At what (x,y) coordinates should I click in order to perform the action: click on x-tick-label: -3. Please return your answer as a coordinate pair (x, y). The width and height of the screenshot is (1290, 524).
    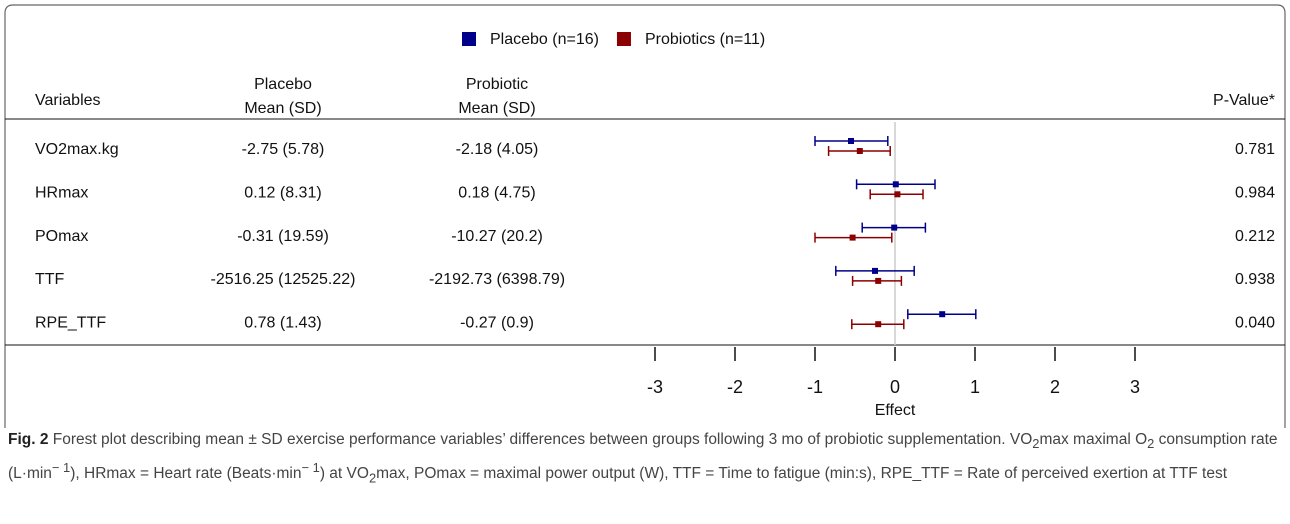
    Looking at the image, I should click on (655, 387).